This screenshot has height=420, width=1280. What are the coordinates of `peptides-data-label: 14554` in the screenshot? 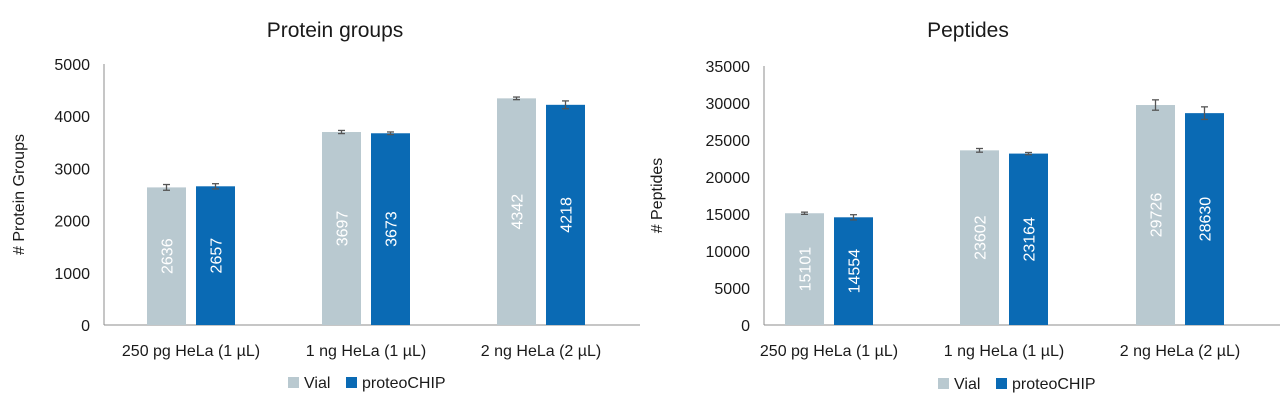 It's located at (855, 271).